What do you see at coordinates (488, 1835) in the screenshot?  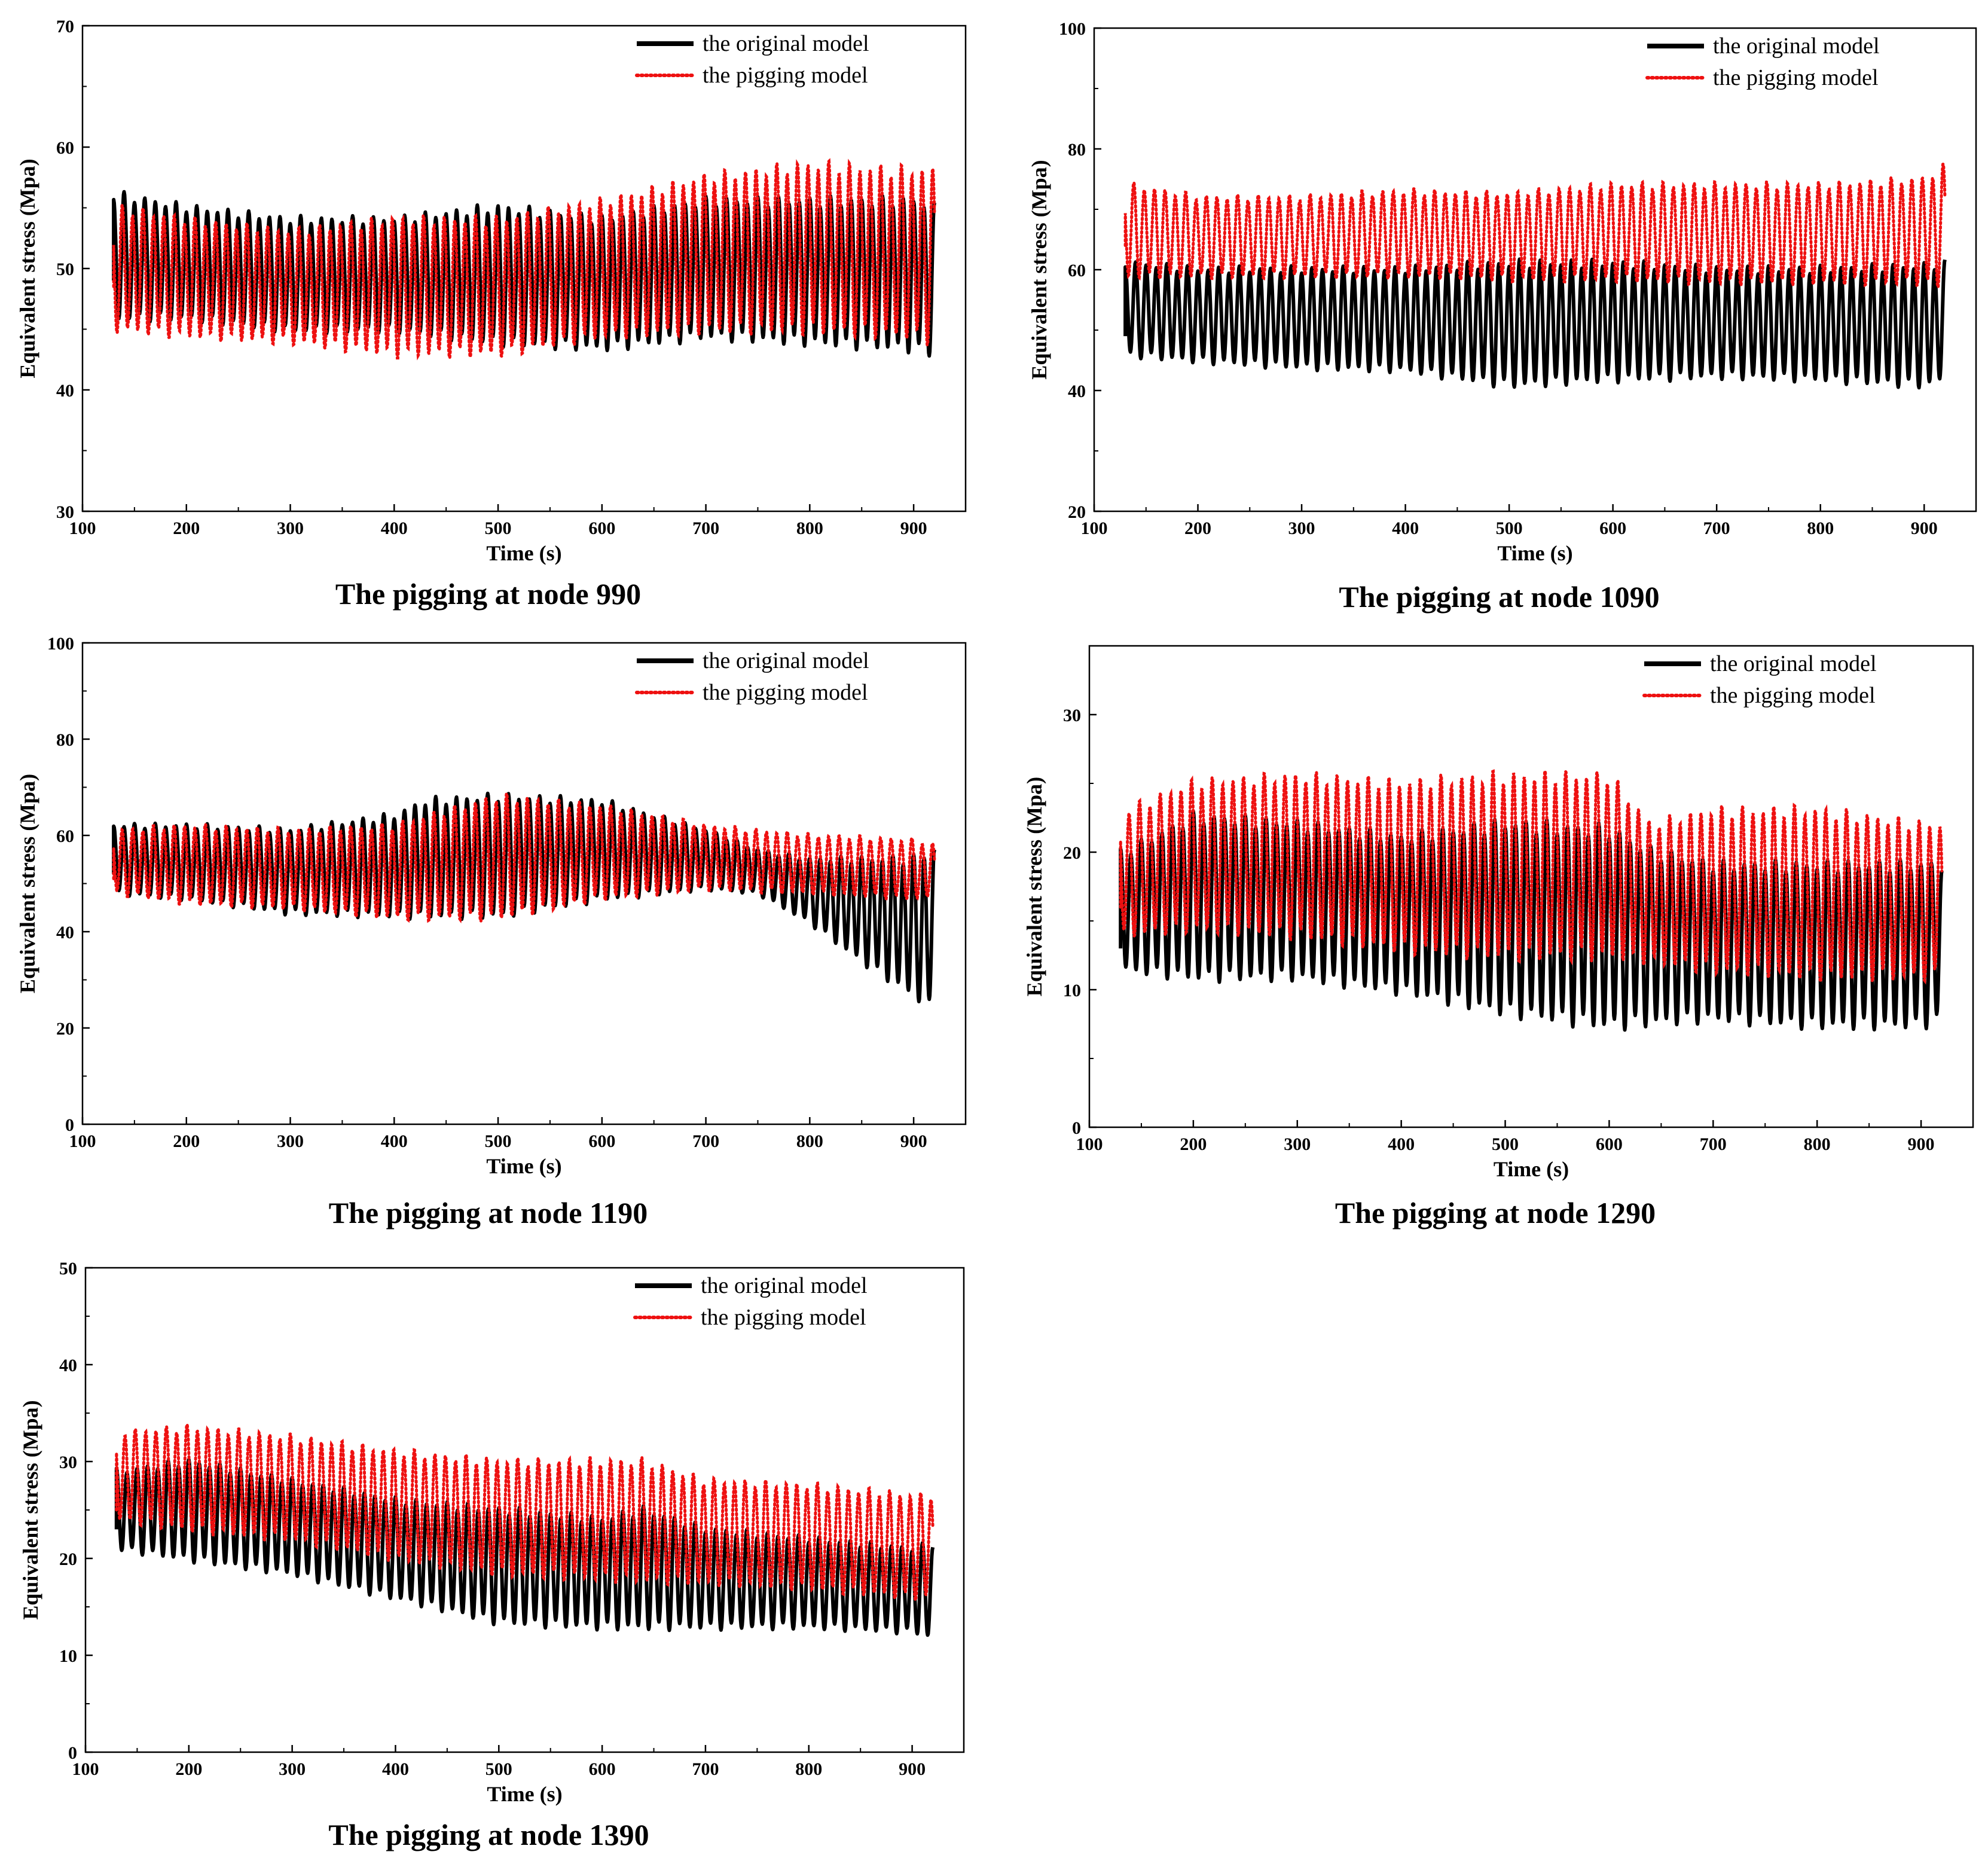 I see `chart-caption: The pigging at node 1390` at bounding box center [488, 1835].